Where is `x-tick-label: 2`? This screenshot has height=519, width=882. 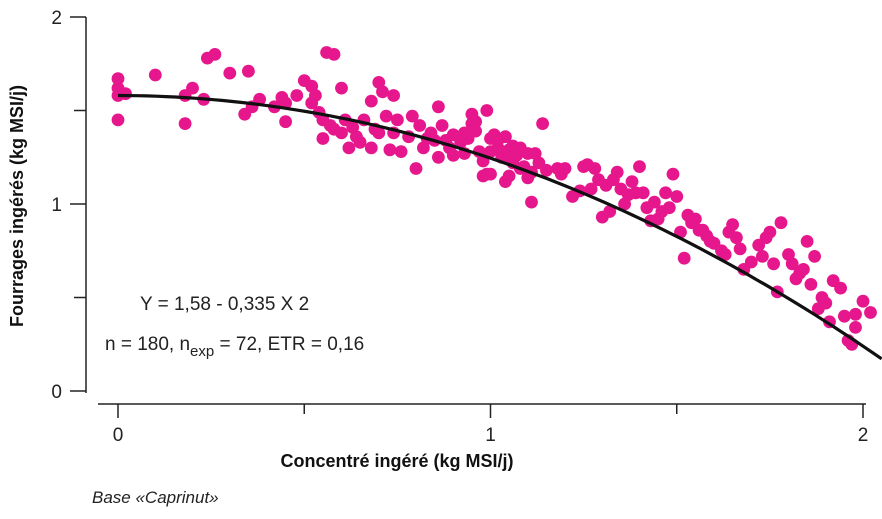 x-tick-label: 2 is located at coordinates (863, 435).